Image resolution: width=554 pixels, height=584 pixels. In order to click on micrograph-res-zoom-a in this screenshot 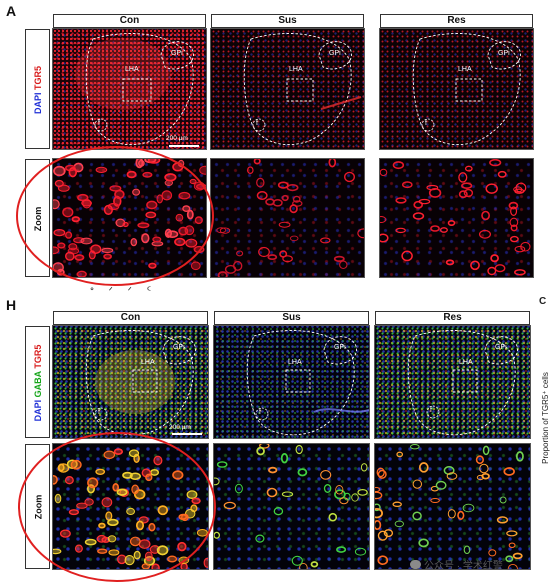, I will do `click(456, 218)`.